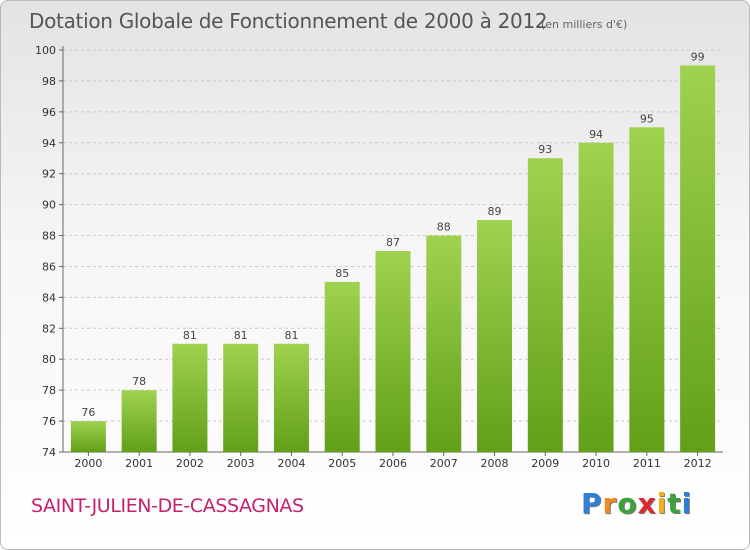 This screenshot has height=550, width=750. What do you see at coordinates (342, 366) in the screenshot?
I see `bar-2005` at bounding box center [342, 366].